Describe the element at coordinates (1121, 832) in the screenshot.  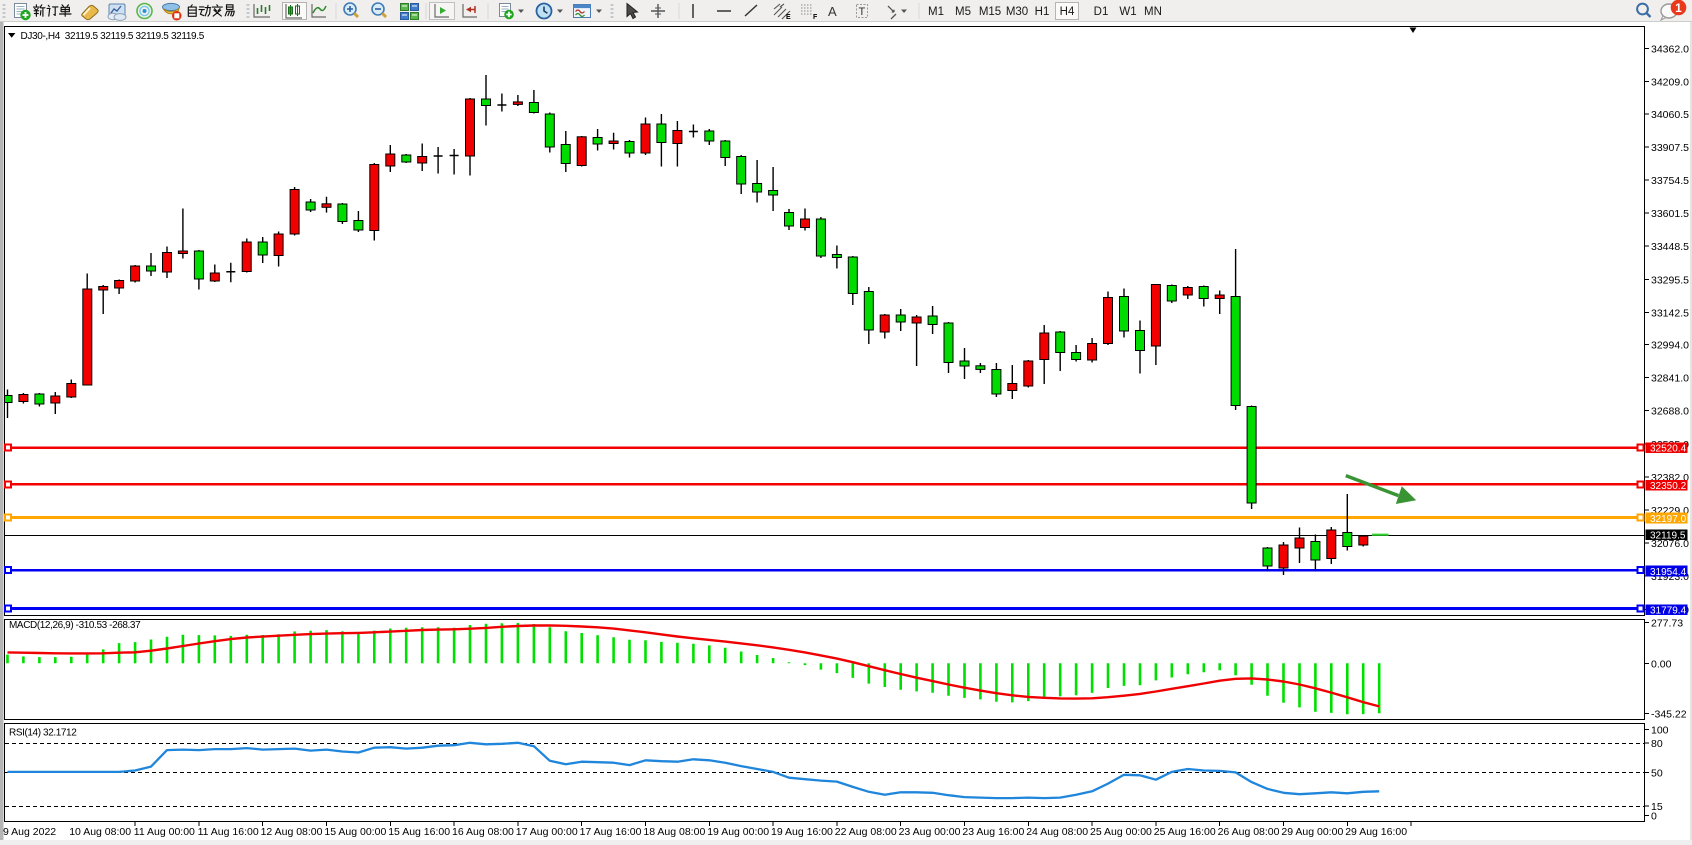
I see `svg-text: 25 Aug 00:00` at that location.